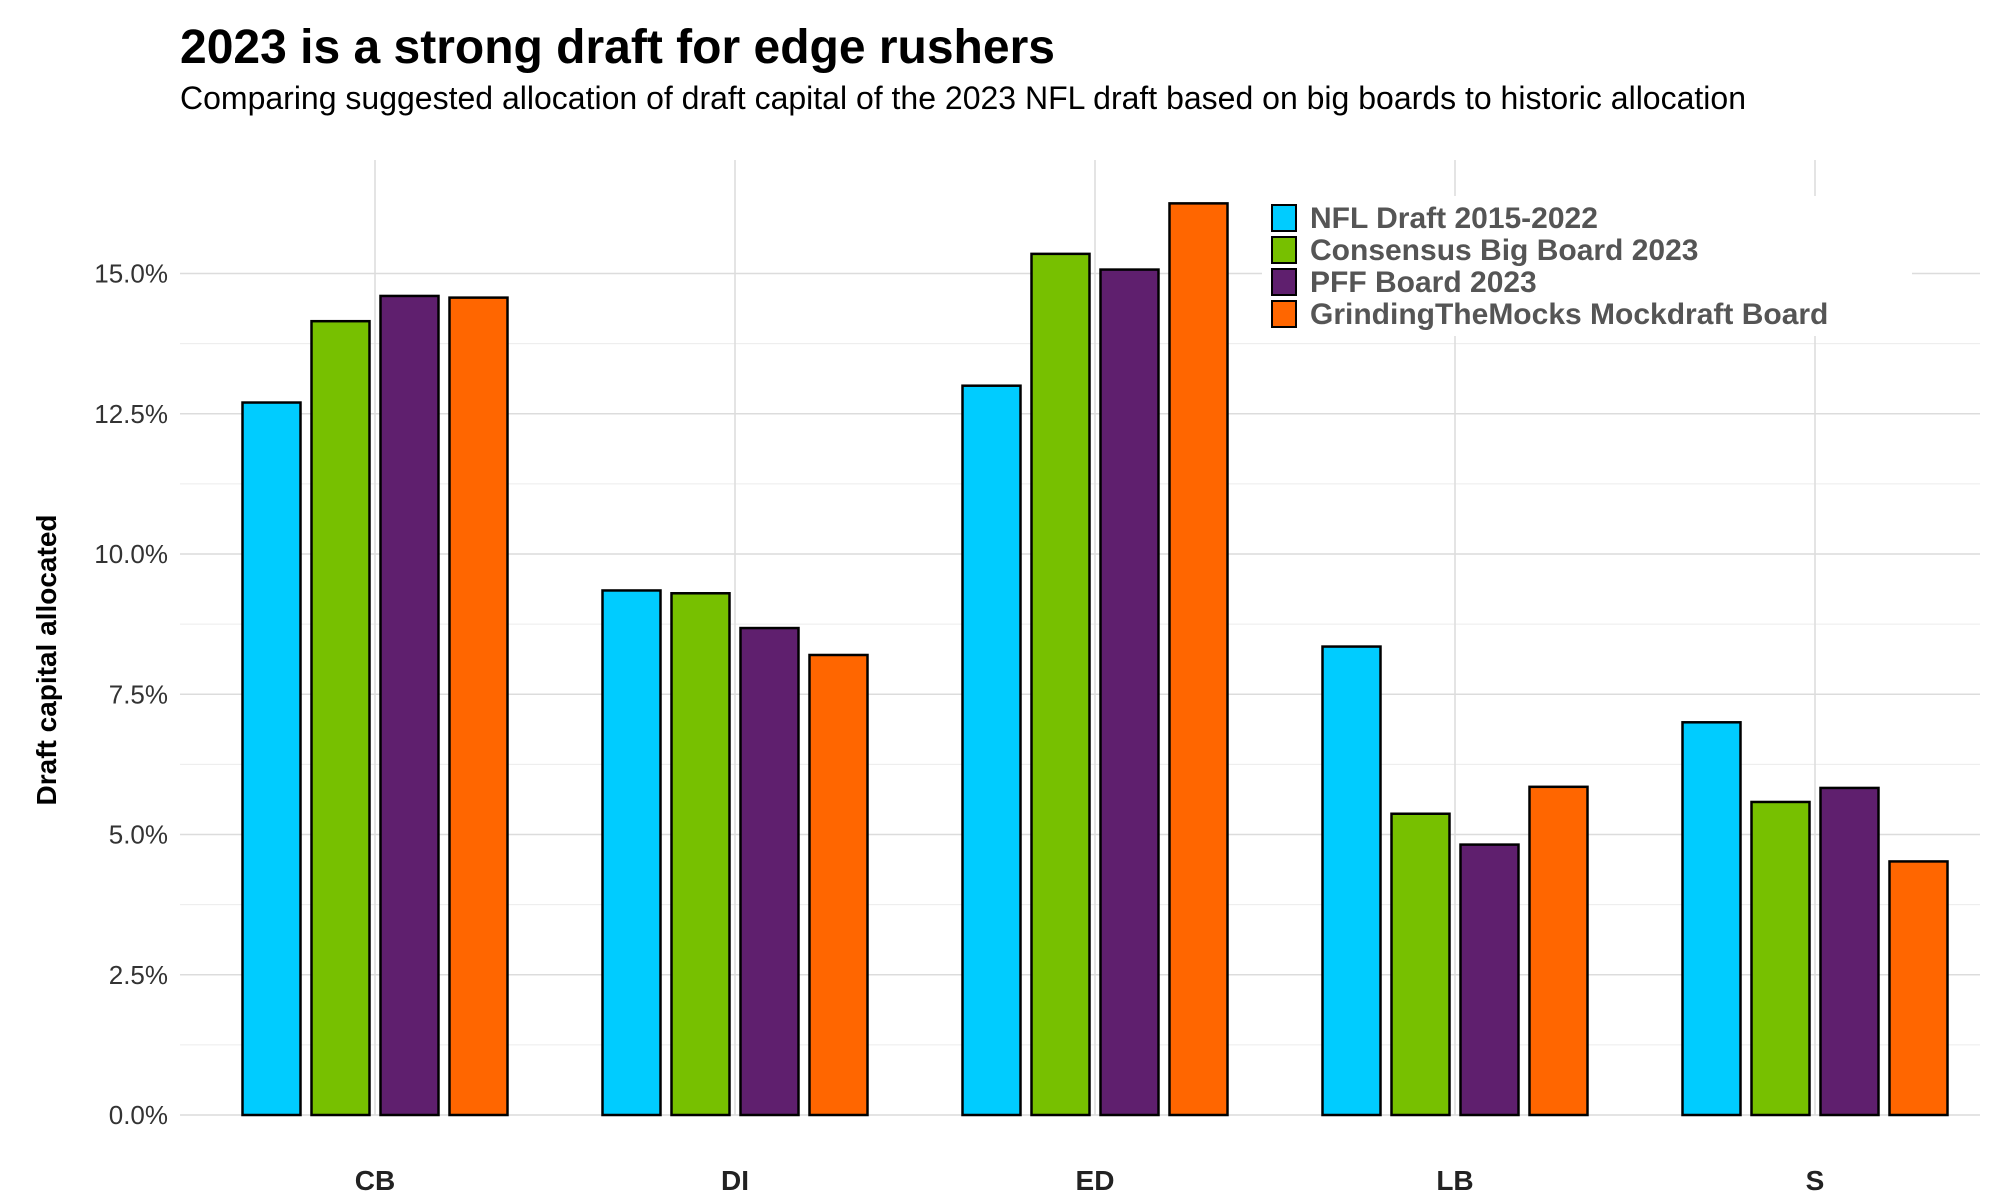 Image resolution: width=2000 pixels, height=1200 pixels. What do you see at coordinates (138, 1115) in the screenshot?
I see `y-tick-label: 0.0%` at bounding box center [138, 1115].